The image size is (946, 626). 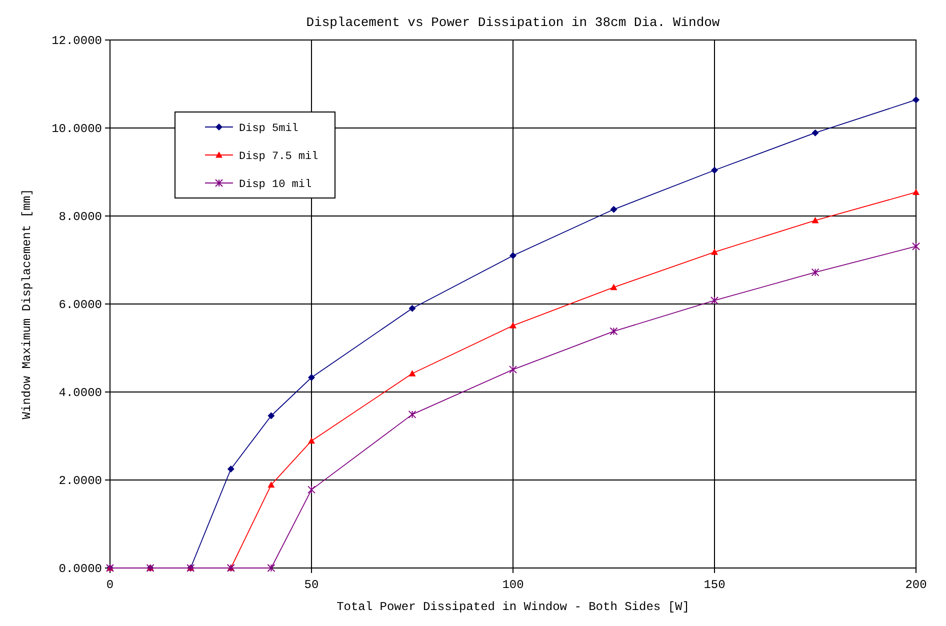 I want to click on x-axis-title: Total Power Dissipated in Window - Both Sides [W], so click(x=513, y=607).